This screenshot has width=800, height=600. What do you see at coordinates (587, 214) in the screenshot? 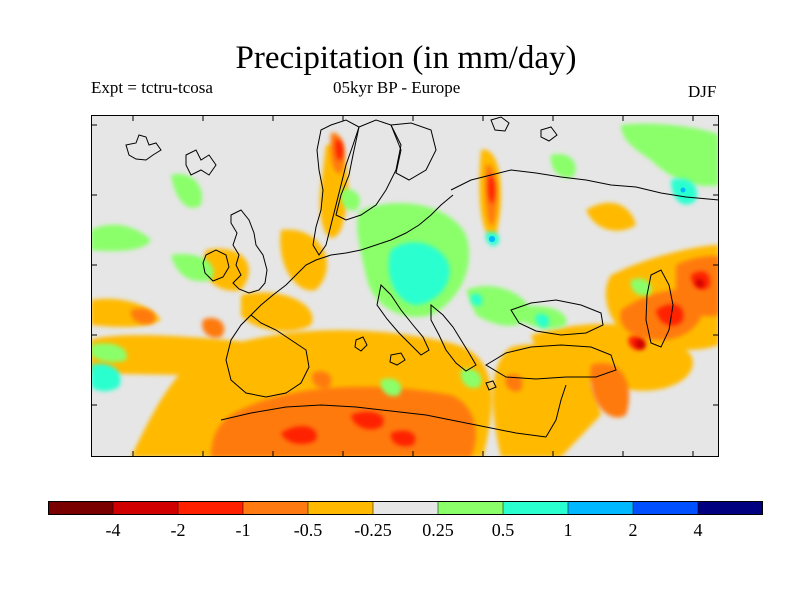
I see `field-band-blue` at bounding box center [587, 214].